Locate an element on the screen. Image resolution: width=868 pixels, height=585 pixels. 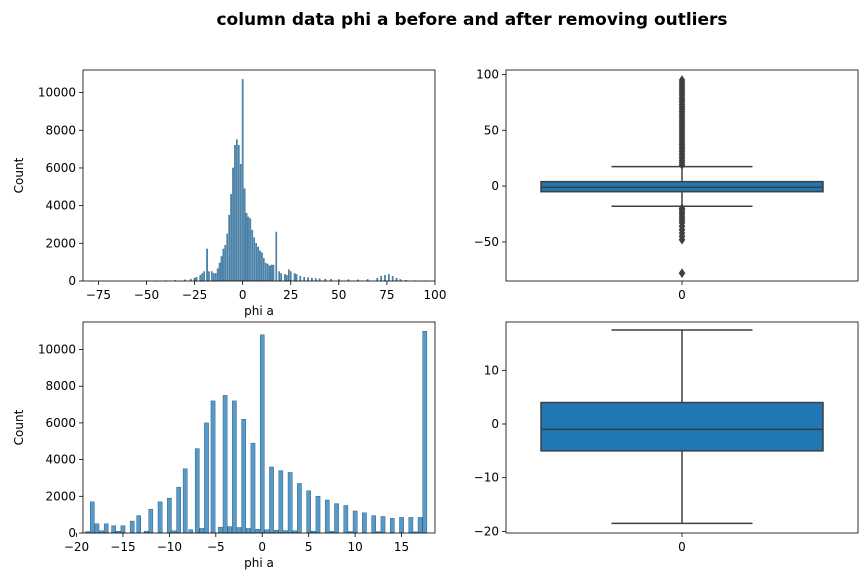
x-tick-label: 5 is located at coordinates (309, 547).